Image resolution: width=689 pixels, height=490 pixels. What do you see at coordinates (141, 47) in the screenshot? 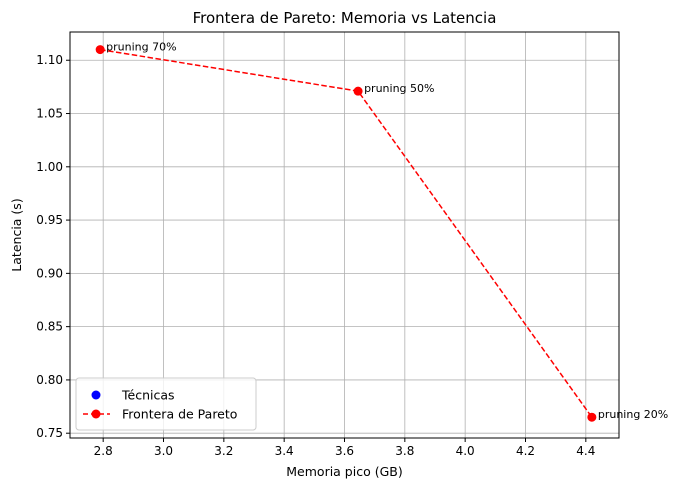
I see `point-annotation: pruning 70%` at bounding box center [141, 47].